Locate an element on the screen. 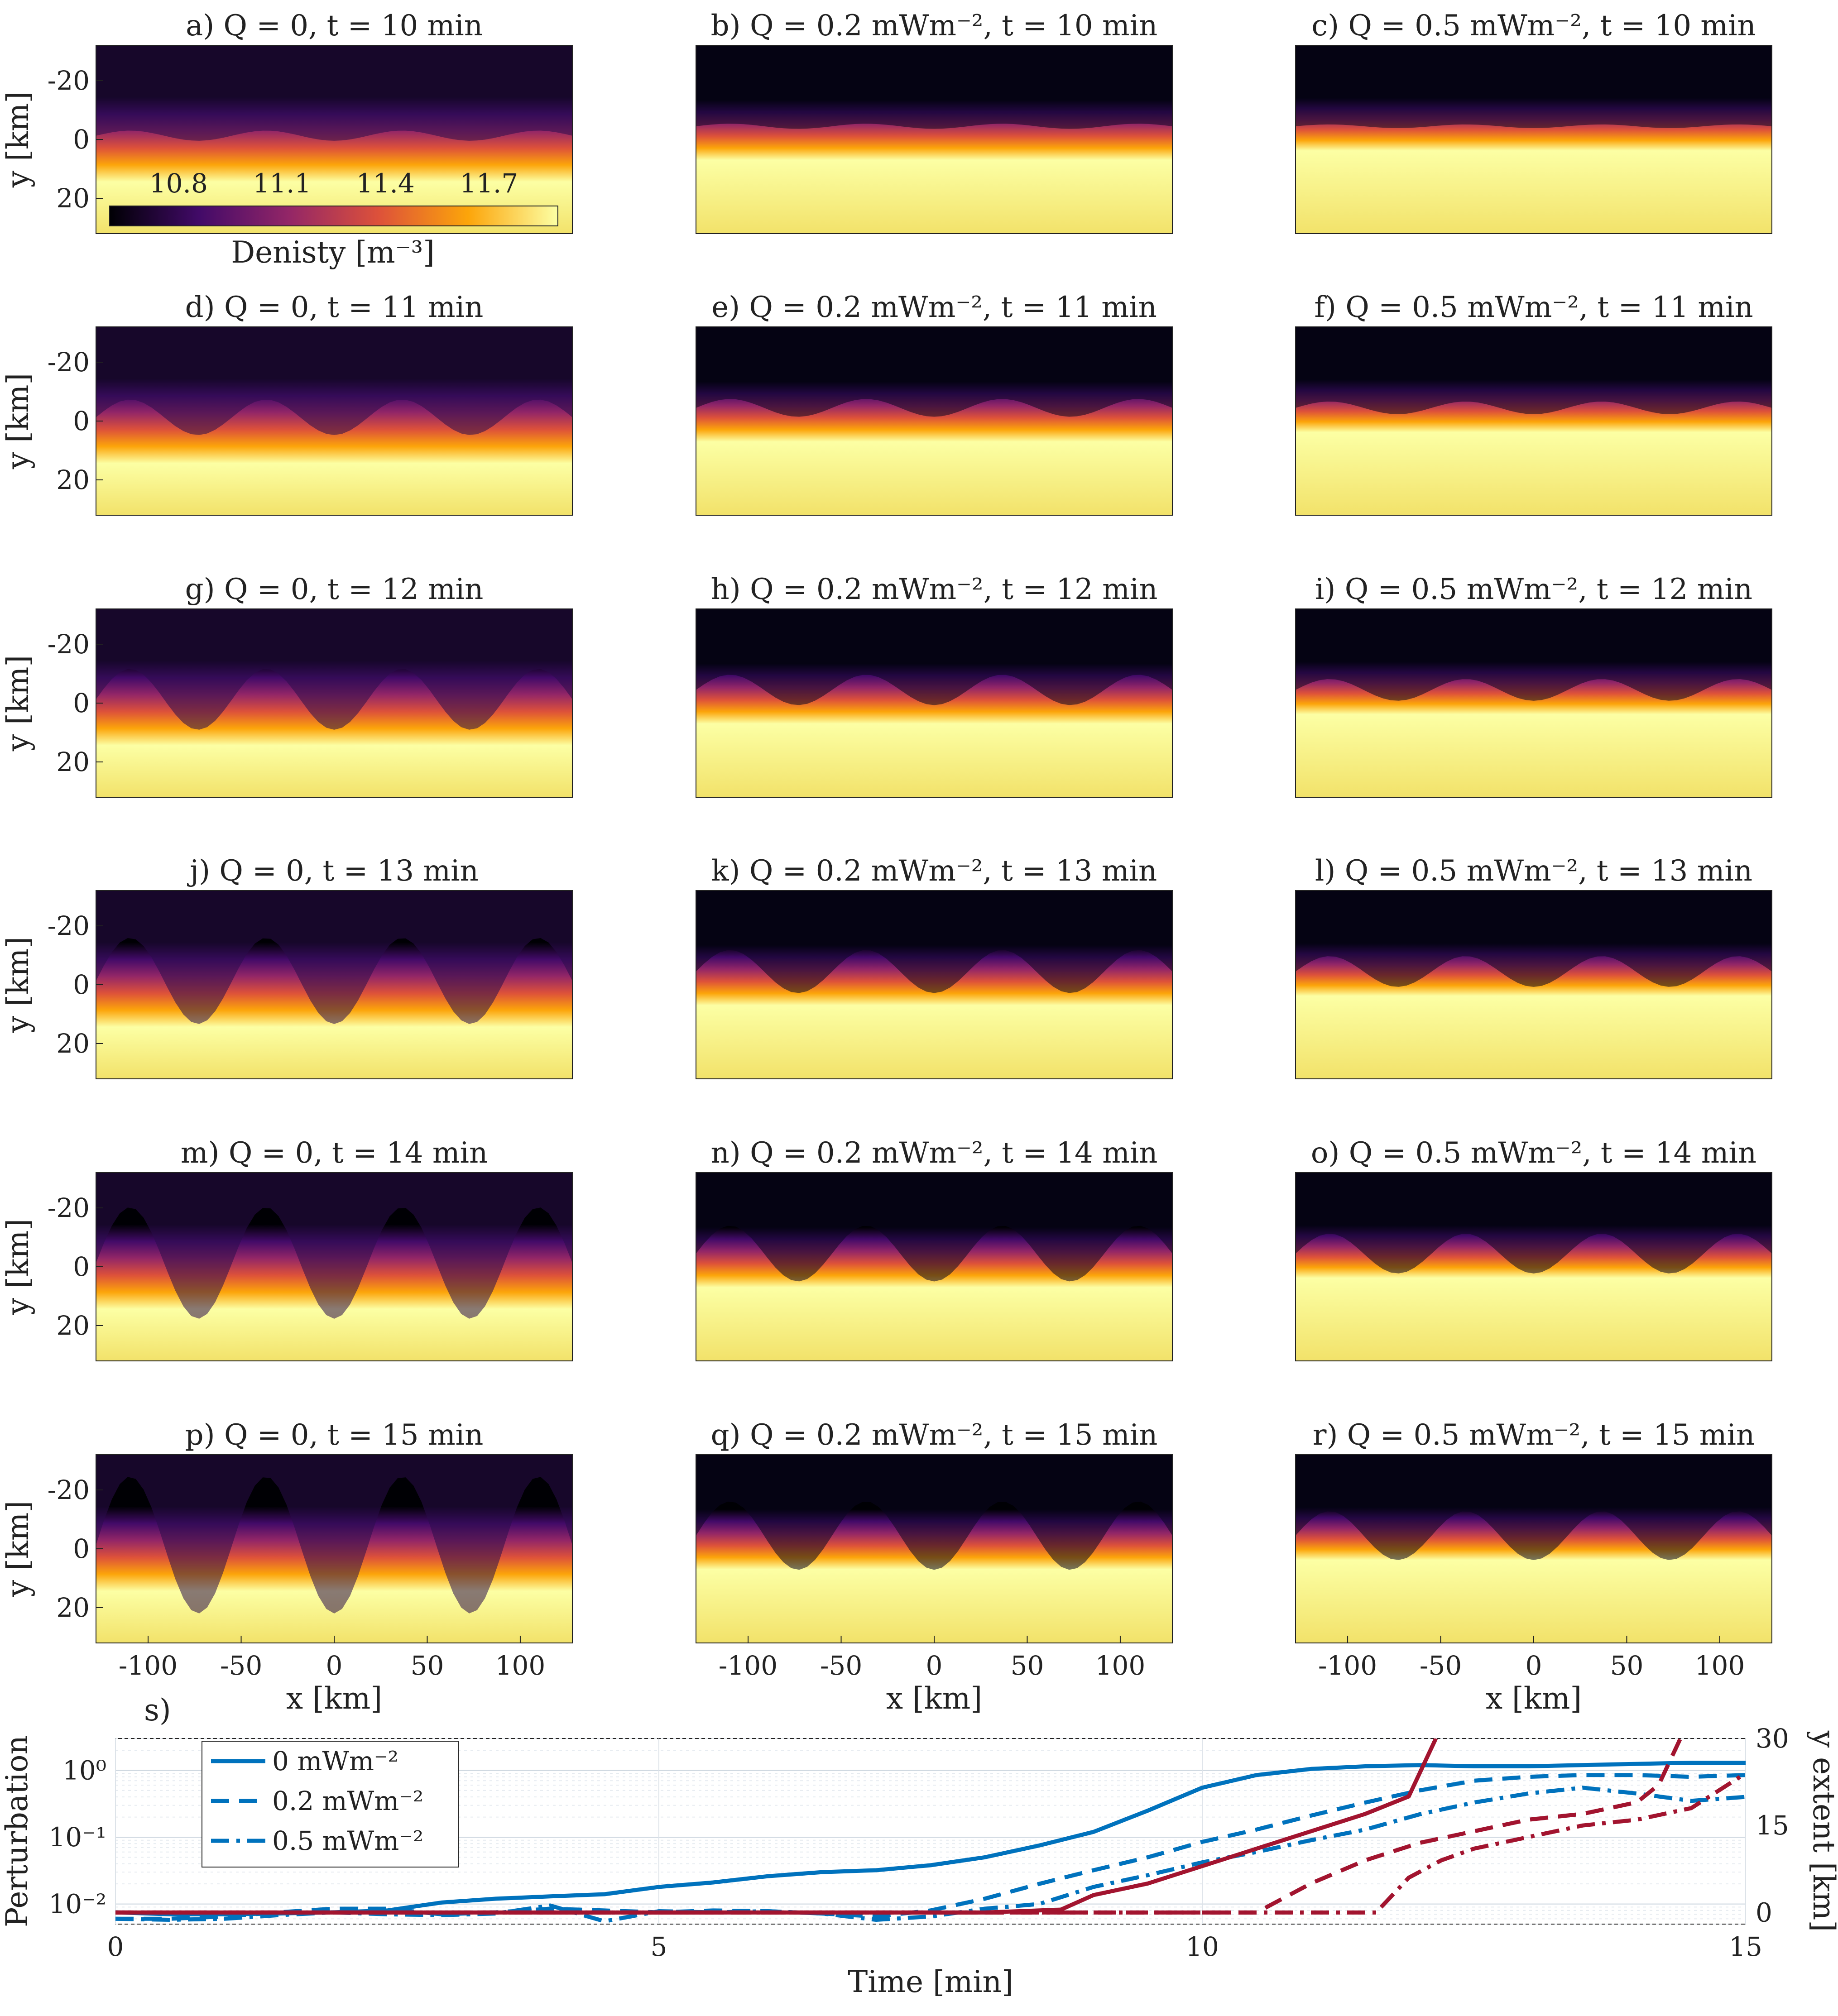 This screenshot has height=2016, width=1838. panel-title: l) Q = 0.5 mWm⁻², t = 13 min is located at coordinates (1533, 871).